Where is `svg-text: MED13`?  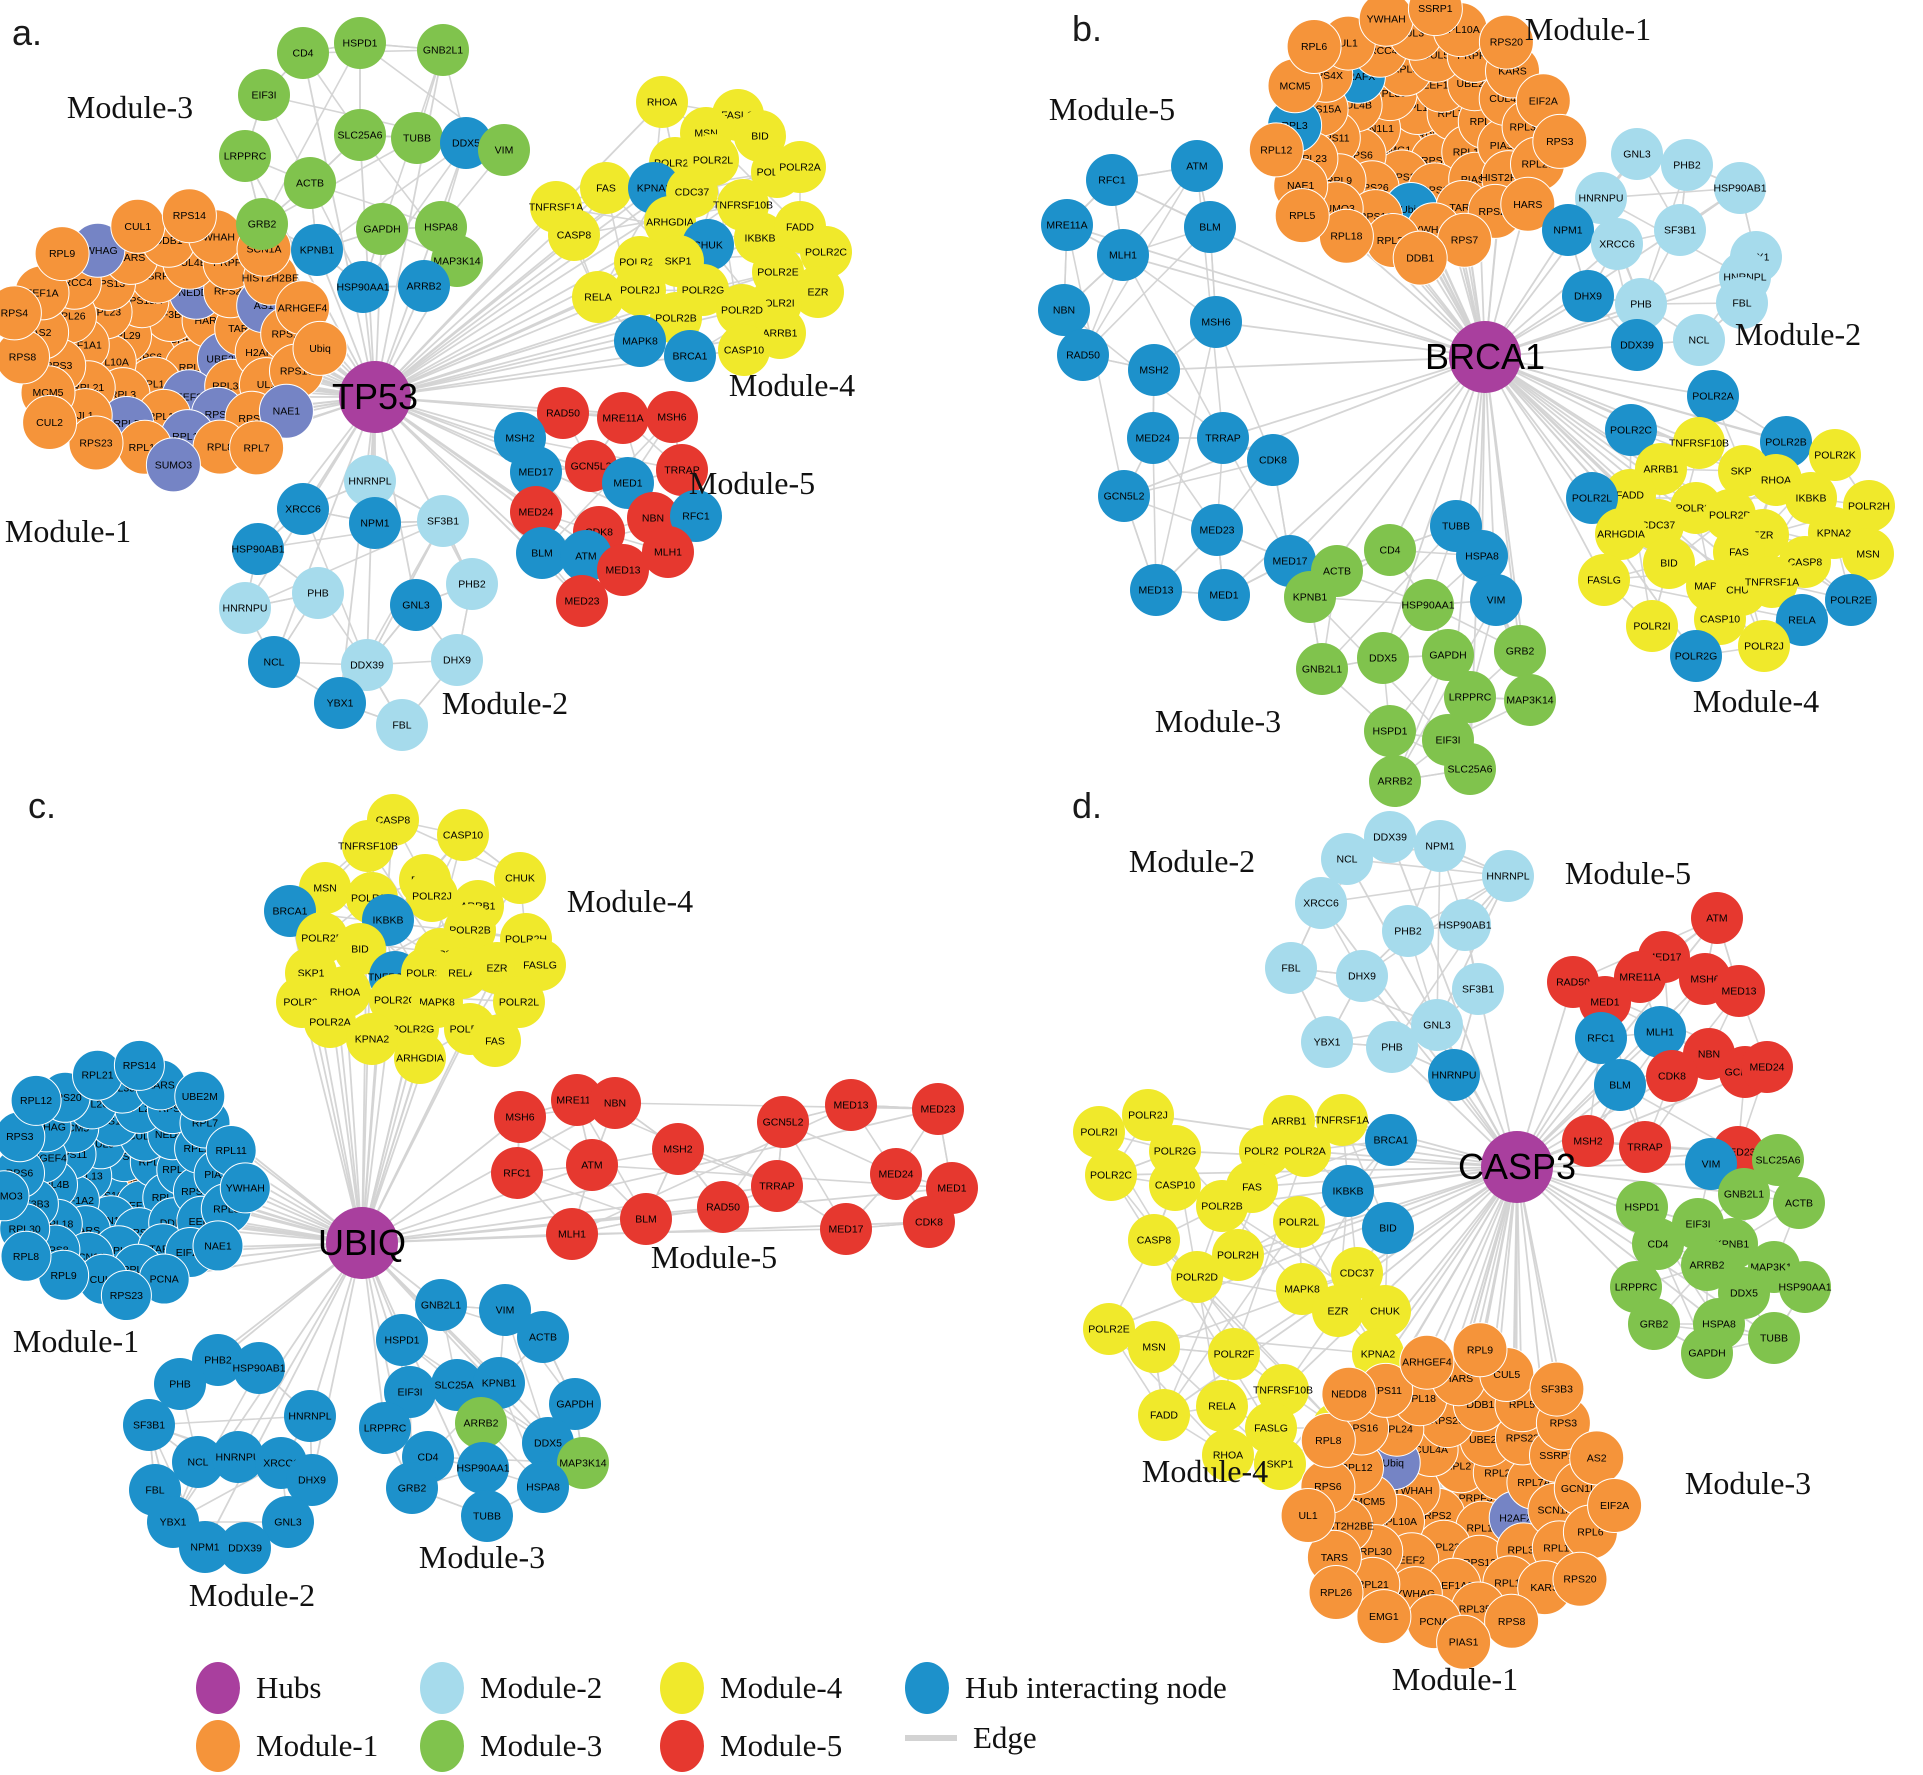
svg-text: MED13 is located at coordinates (622, 571).